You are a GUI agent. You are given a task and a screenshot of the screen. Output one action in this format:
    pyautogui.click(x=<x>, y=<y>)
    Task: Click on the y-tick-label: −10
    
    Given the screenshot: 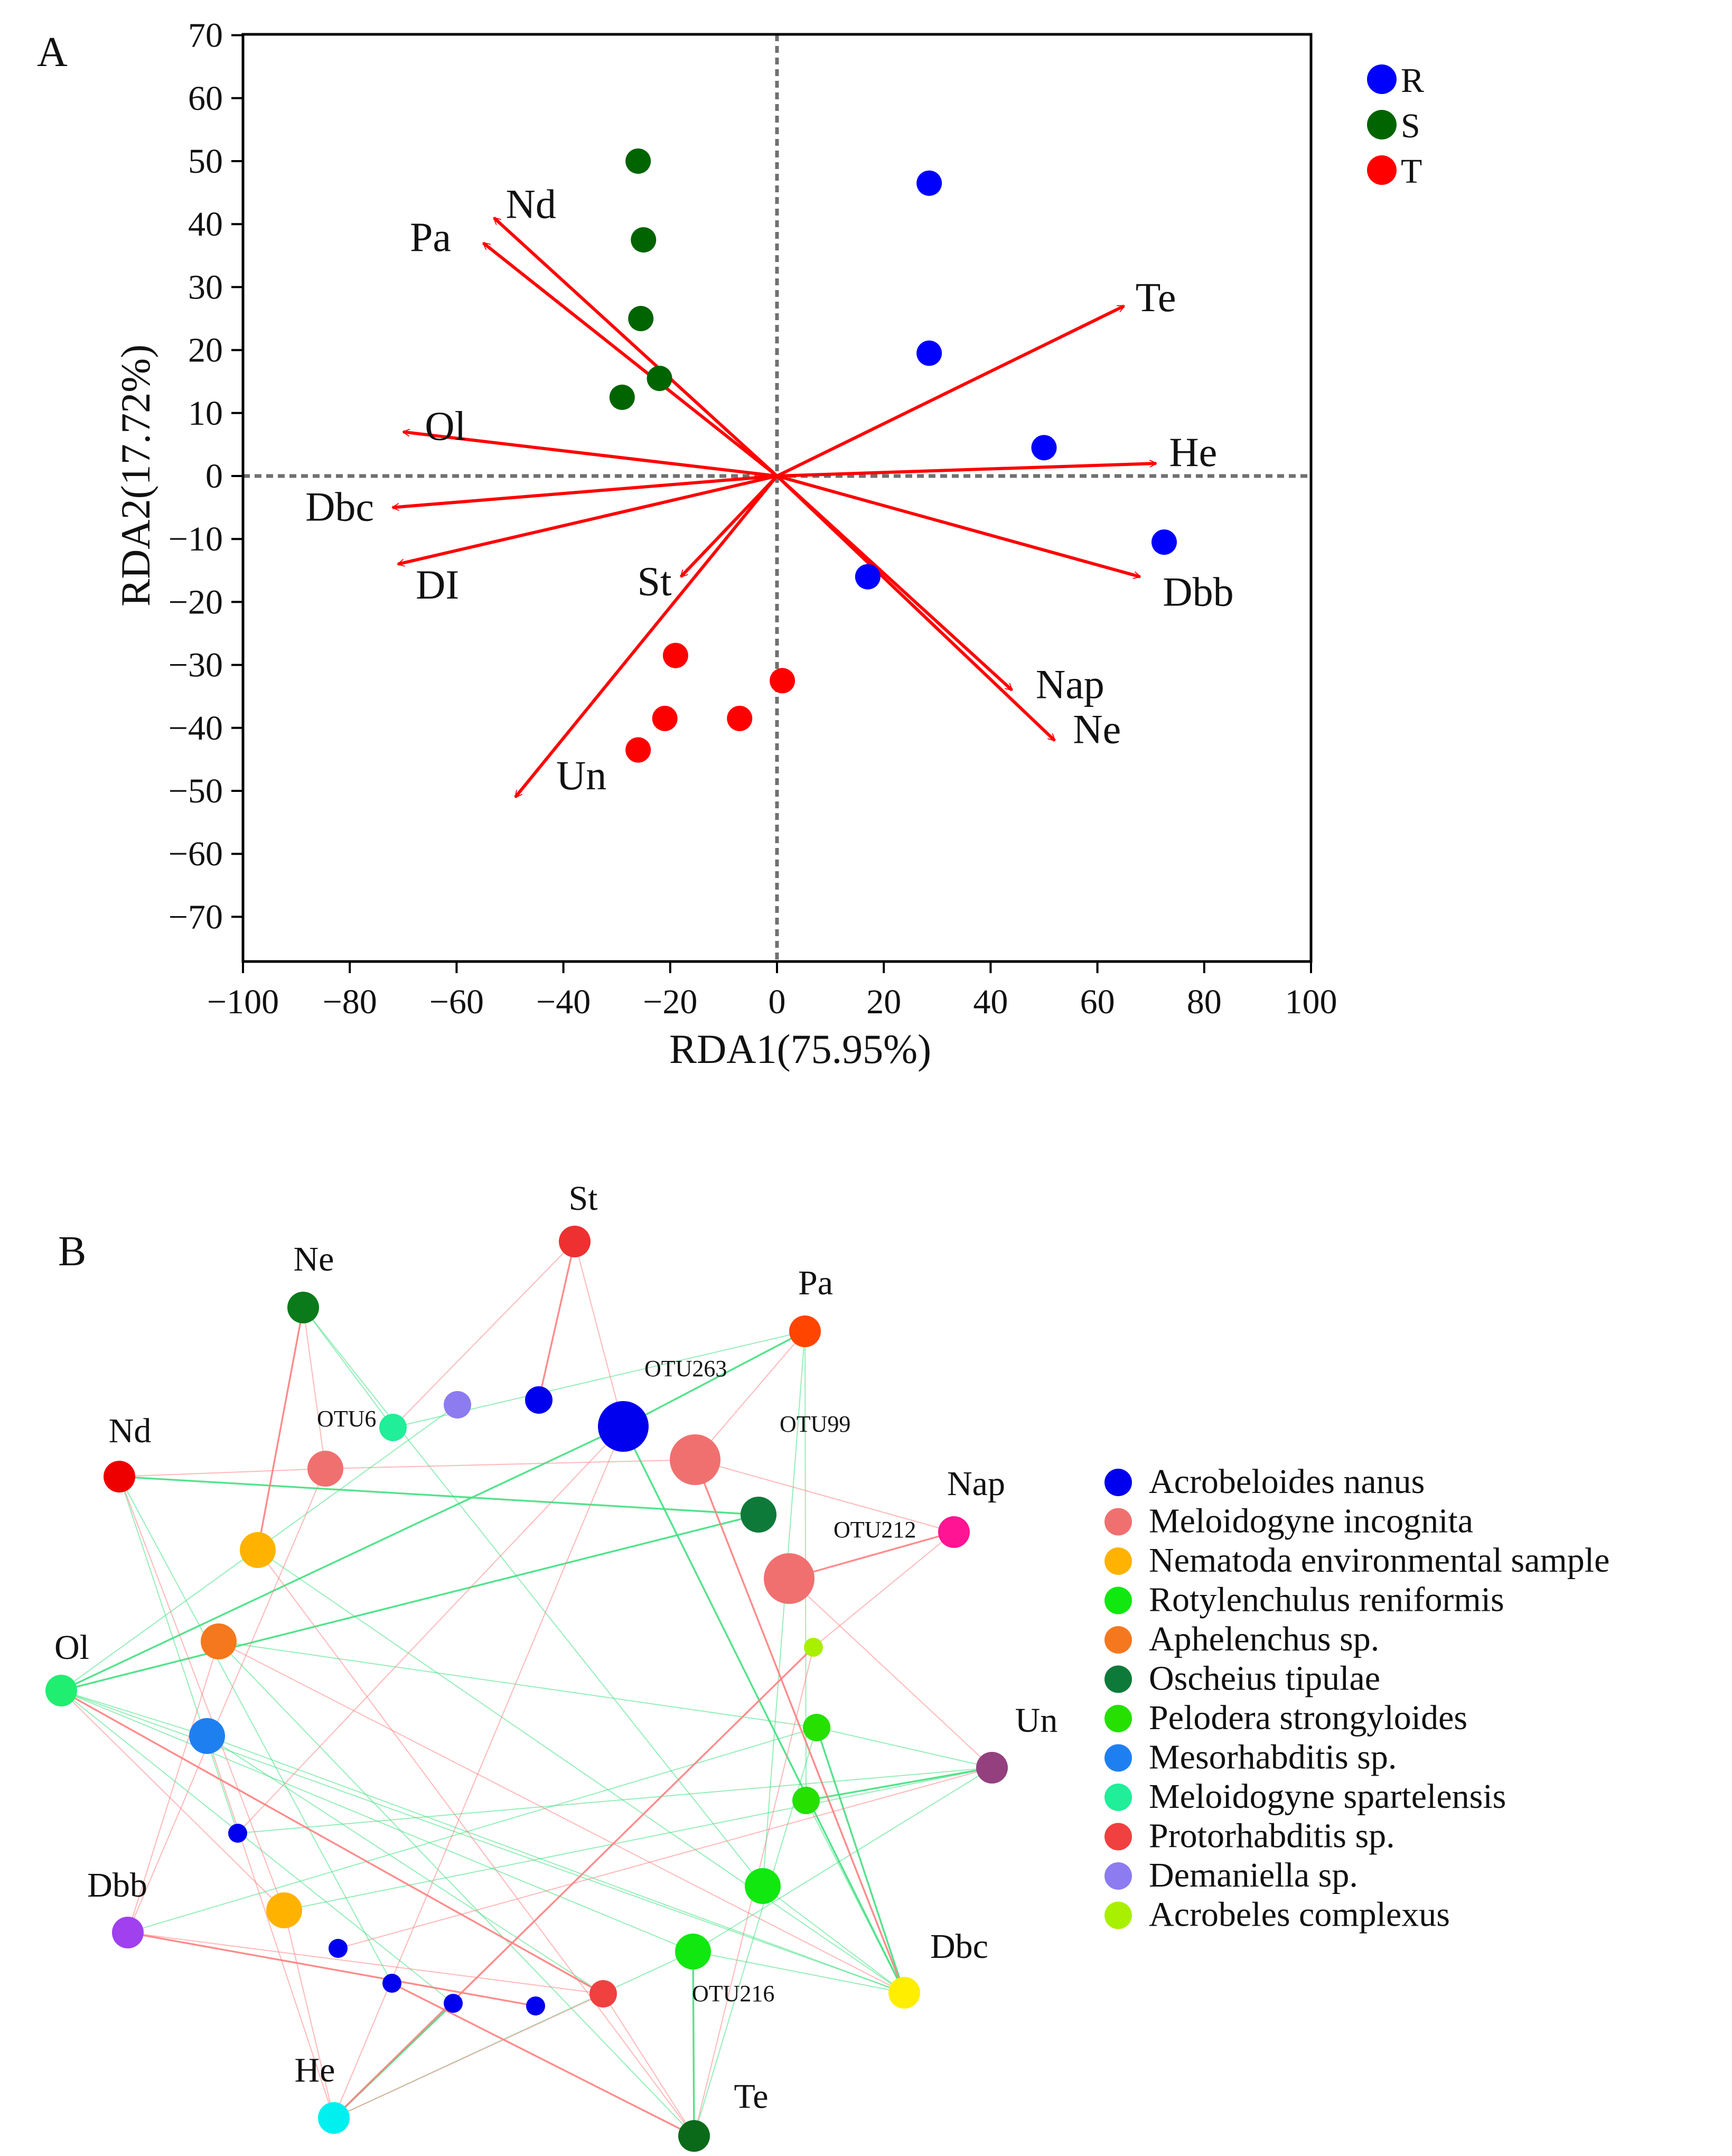 What is the action you would take?
    pyautogui.click(x=195, y=539)
    